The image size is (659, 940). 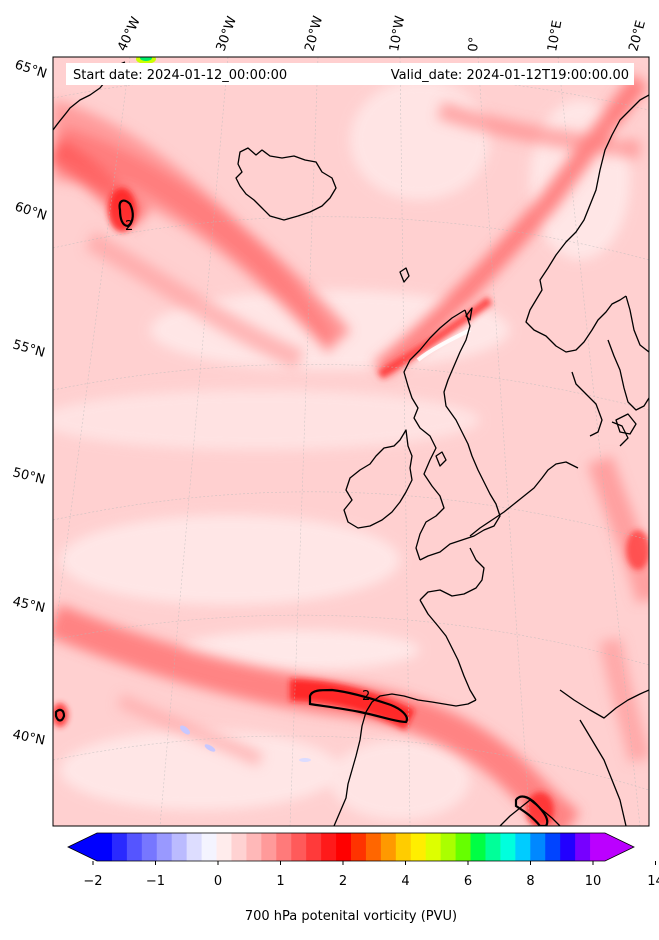 I want to click on colorbar-tick-label: −1, so click(x=155, y=881).